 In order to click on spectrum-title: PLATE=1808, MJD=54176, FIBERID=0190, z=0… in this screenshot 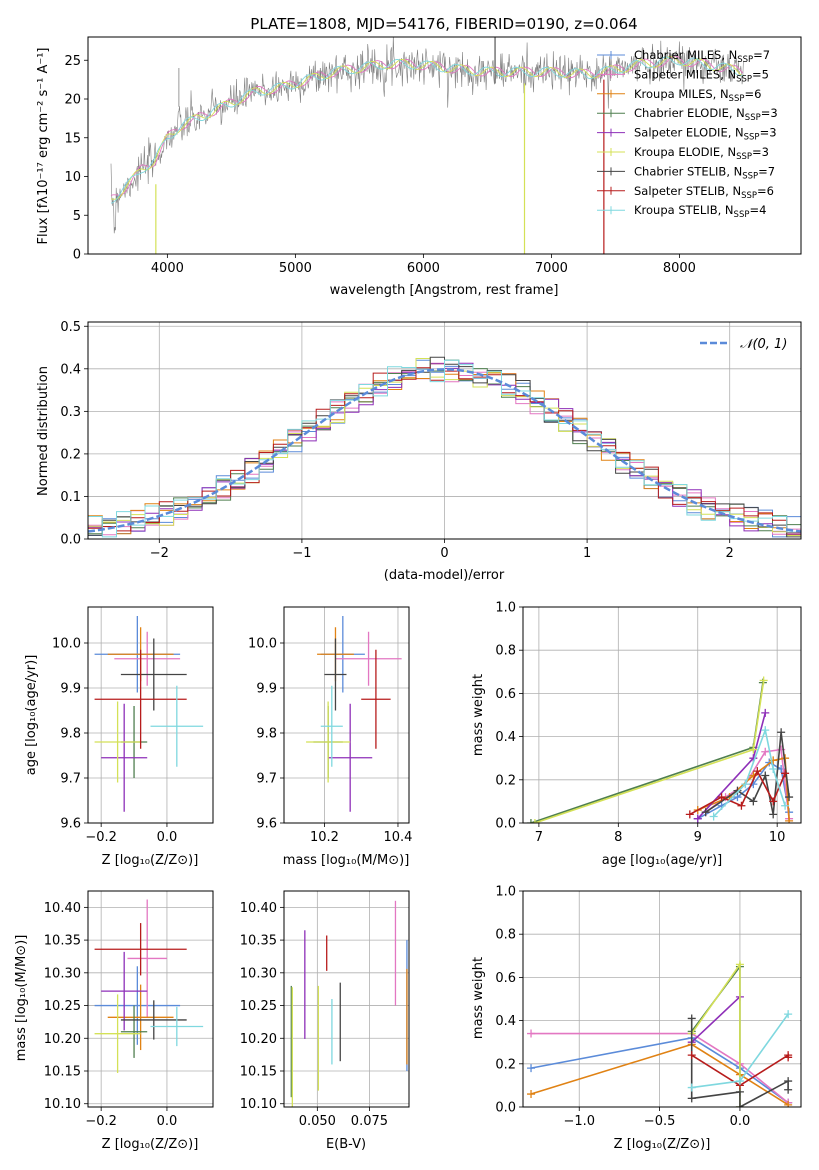, I will do `click(443, 24)`.